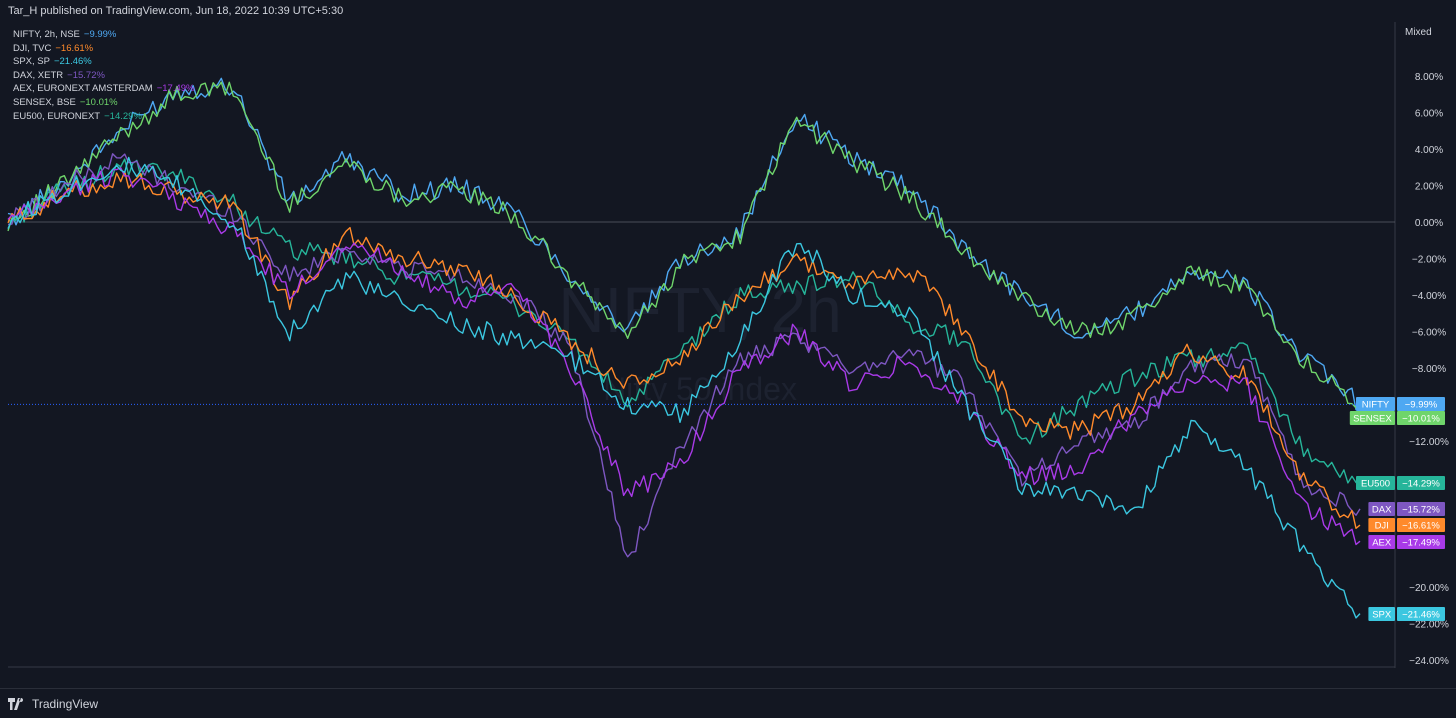 The height and width of the screenshot is (718, 1456). I want to click on y-tick-label: 0.00%, so click(1429, 223).